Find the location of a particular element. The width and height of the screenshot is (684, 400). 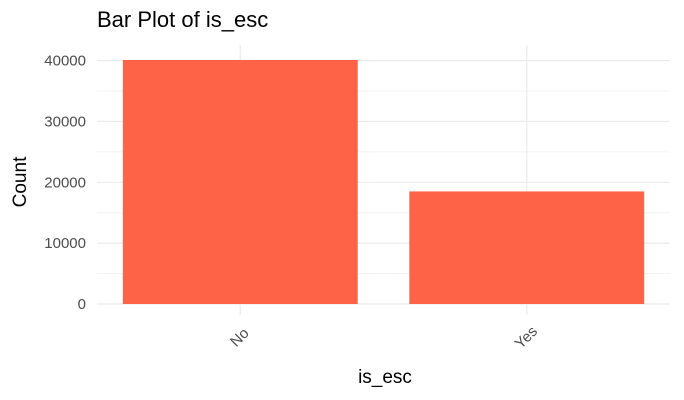

y-tick-label: 40000 is located at coordinates (65, 61).